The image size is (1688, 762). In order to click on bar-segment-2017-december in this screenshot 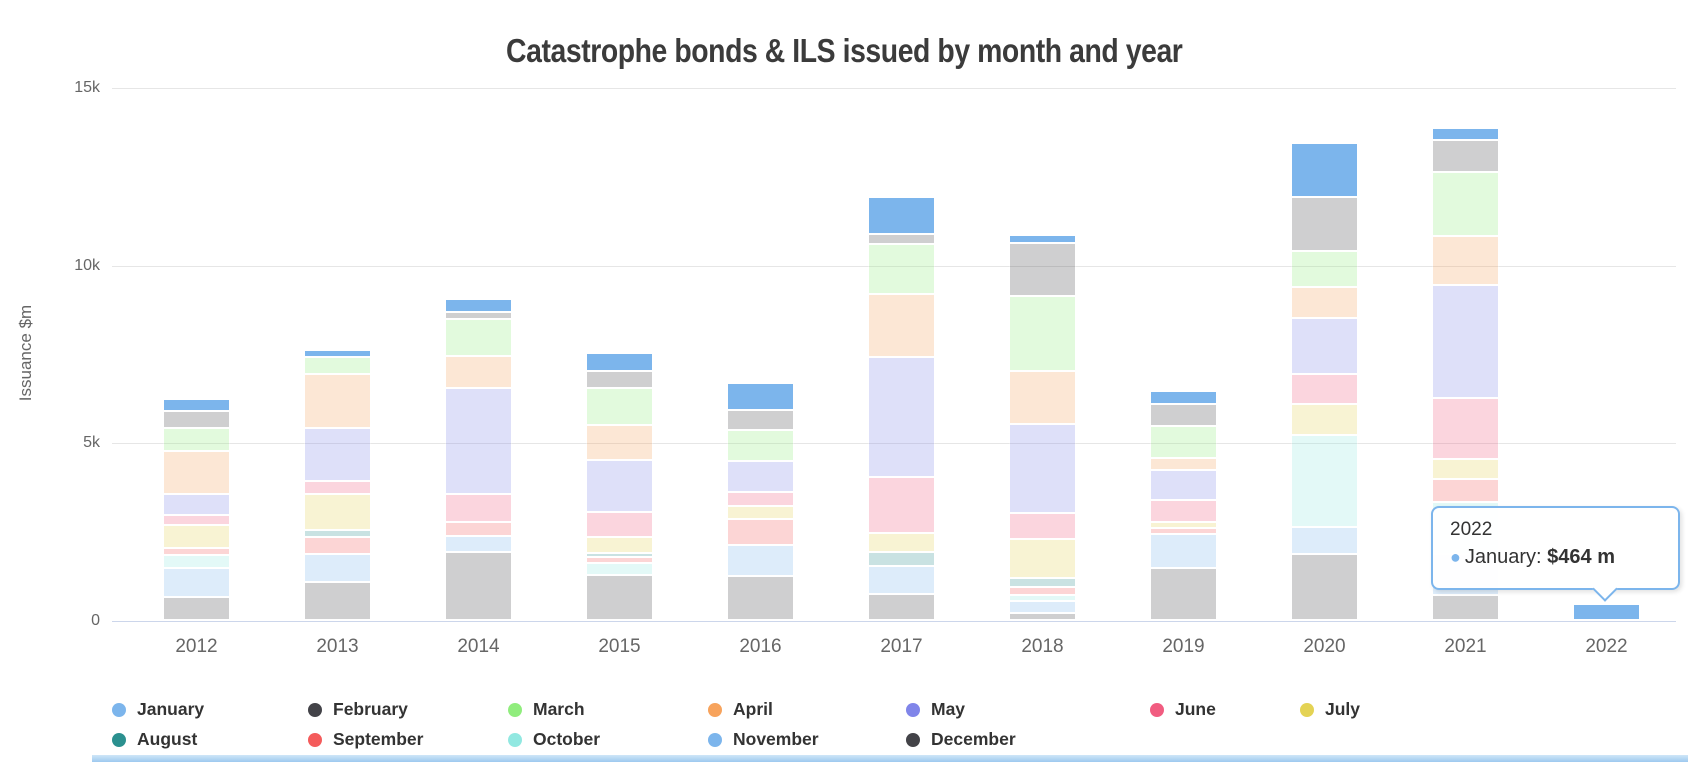, I will do `click(901, 607)`.